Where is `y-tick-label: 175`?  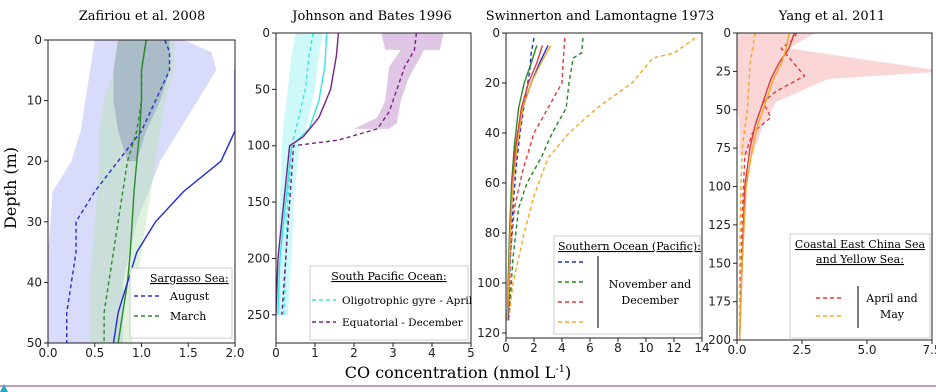
y-tick-label: 175 is located at coordinates (719, 302).